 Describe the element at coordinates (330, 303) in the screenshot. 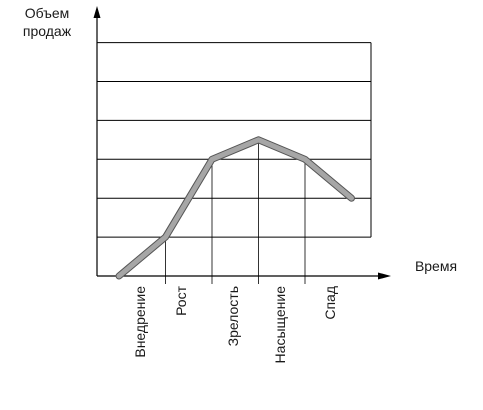

I see `category-label: Спад` at that location.